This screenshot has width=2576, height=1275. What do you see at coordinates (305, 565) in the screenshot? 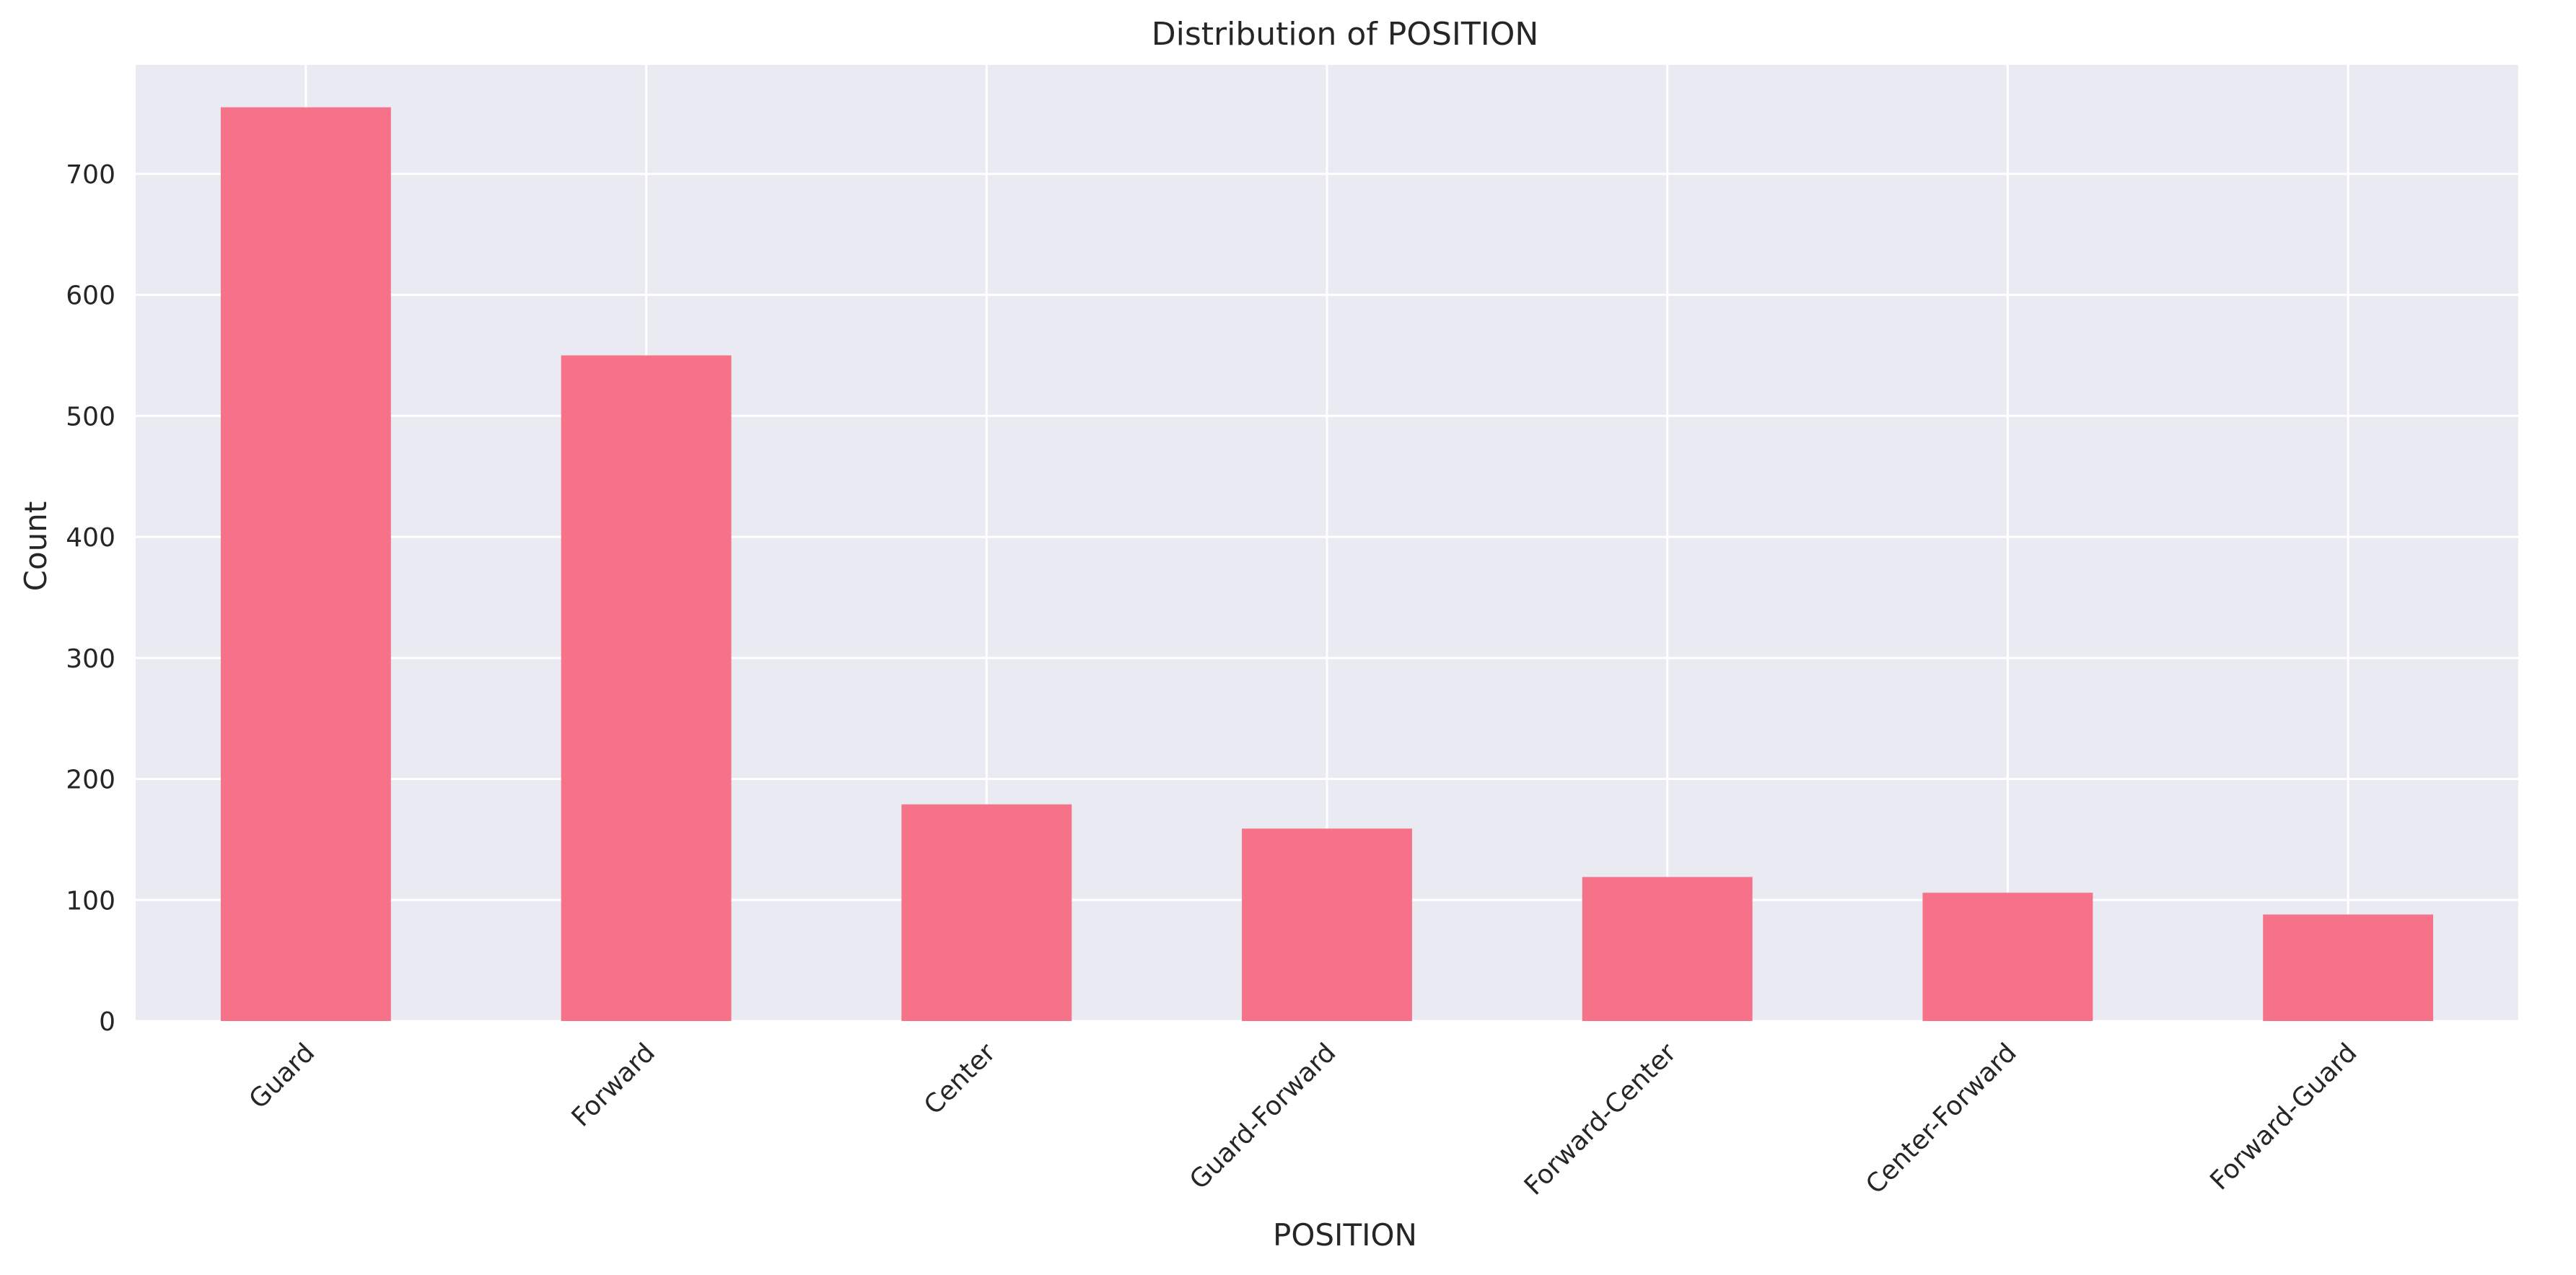
I see `bar-guard` at bounding box center [305, 565].